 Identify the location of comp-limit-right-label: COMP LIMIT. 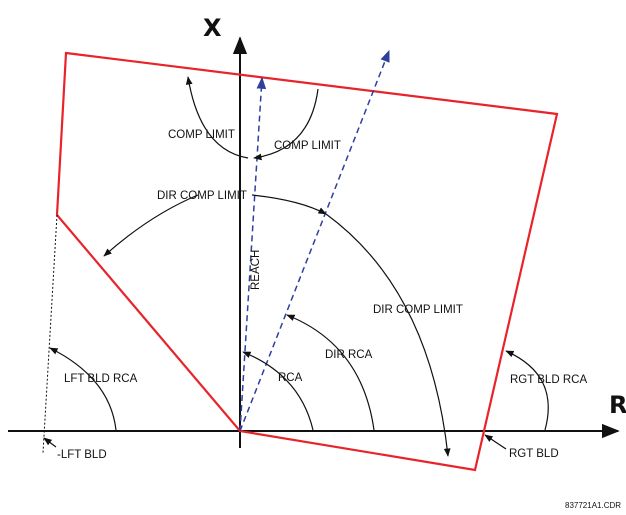
(307, 146).